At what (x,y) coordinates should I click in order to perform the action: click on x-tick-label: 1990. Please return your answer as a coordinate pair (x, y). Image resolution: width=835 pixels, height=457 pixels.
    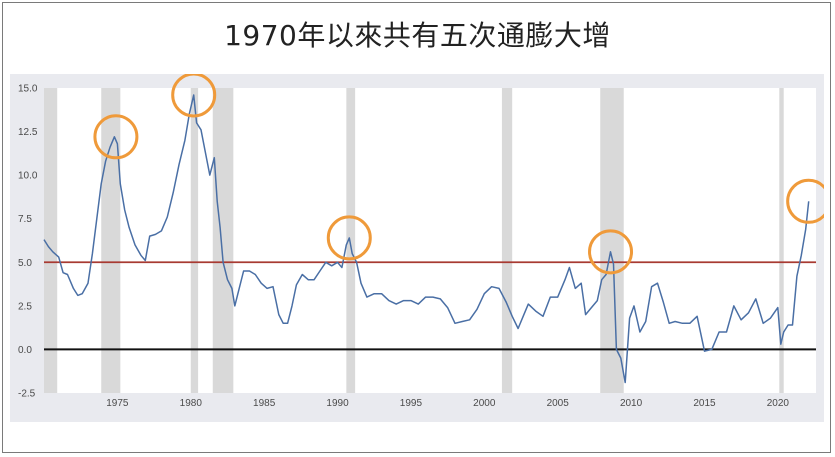
    Looking at the image, I should click on (337, 403).